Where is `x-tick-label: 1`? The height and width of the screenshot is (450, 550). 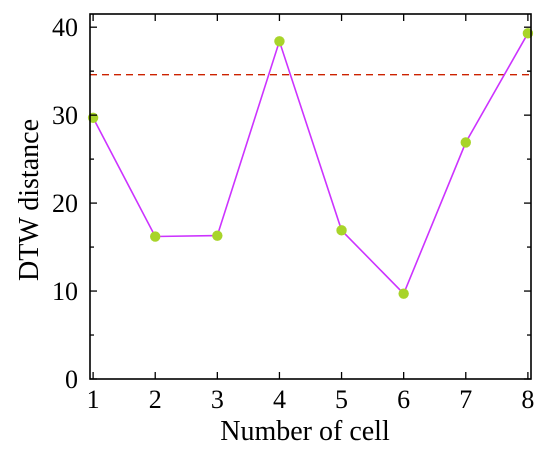 x-tick-label: 1 is located at coordinates (93, 399).